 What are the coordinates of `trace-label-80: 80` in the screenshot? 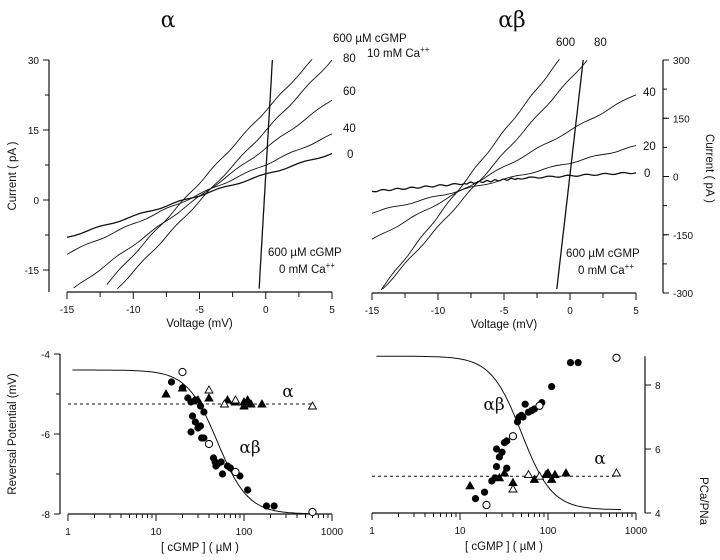 It's located at (349, 59).